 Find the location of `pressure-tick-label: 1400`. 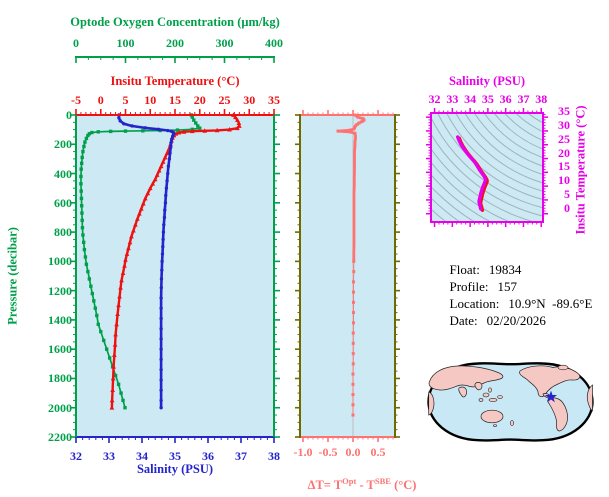

pressure-tick-label: 1400 is located at coordinates (60, 319).